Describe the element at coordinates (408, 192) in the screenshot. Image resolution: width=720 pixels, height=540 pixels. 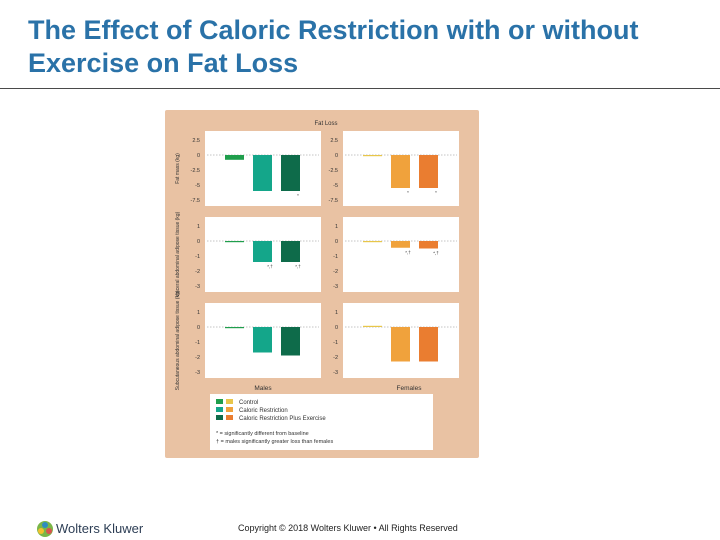
I see `mark-females-row-0-1: *` at that location.